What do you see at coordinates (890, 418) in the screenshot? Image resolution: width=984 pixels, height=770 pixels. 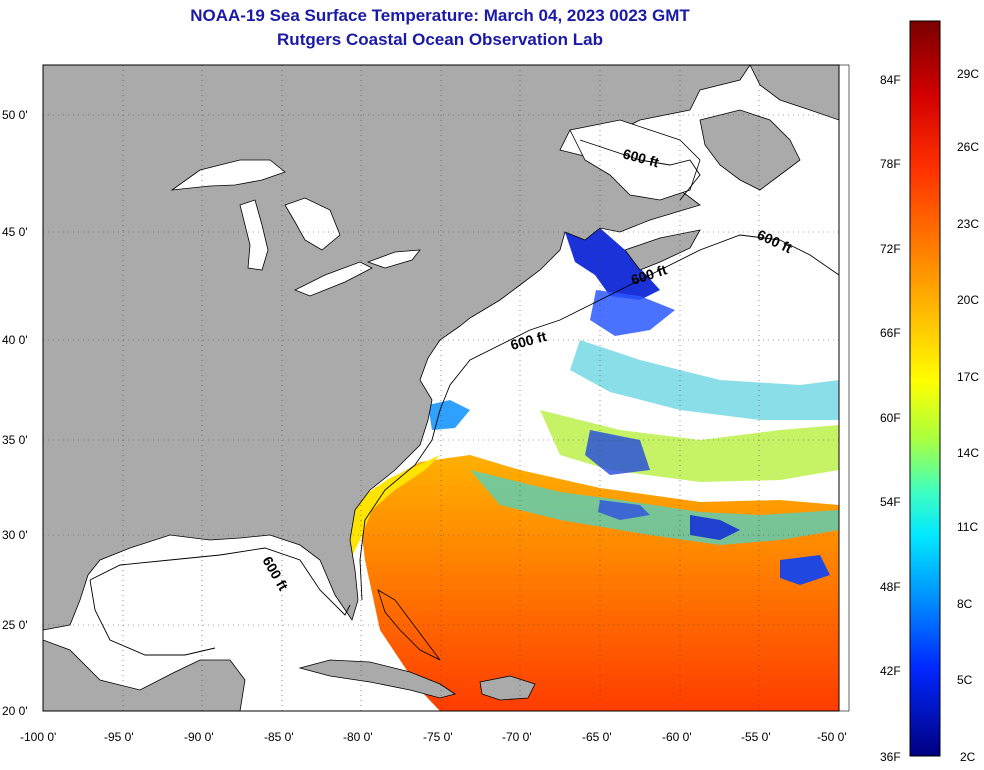 I see `colorbar-f-label: 60F` at bounding box center [890, 418].